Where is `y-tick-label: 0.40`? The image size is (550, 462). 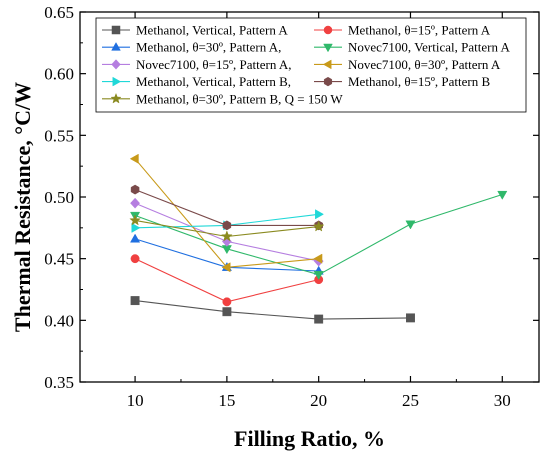 y-tick-label: 0.40 is located at coordinates (59, 320).